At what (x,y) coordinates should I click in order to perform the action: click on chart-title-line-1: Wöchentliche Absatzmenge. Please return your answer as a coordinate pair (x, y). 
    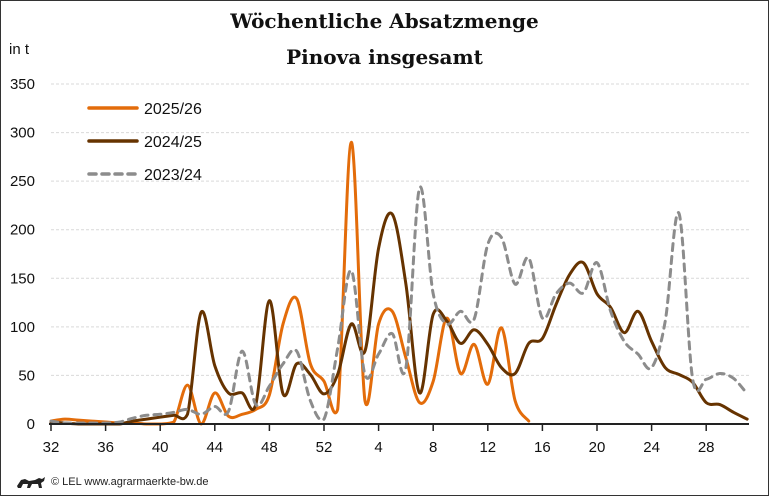
    Looking at the image, I should click on (384, 21).